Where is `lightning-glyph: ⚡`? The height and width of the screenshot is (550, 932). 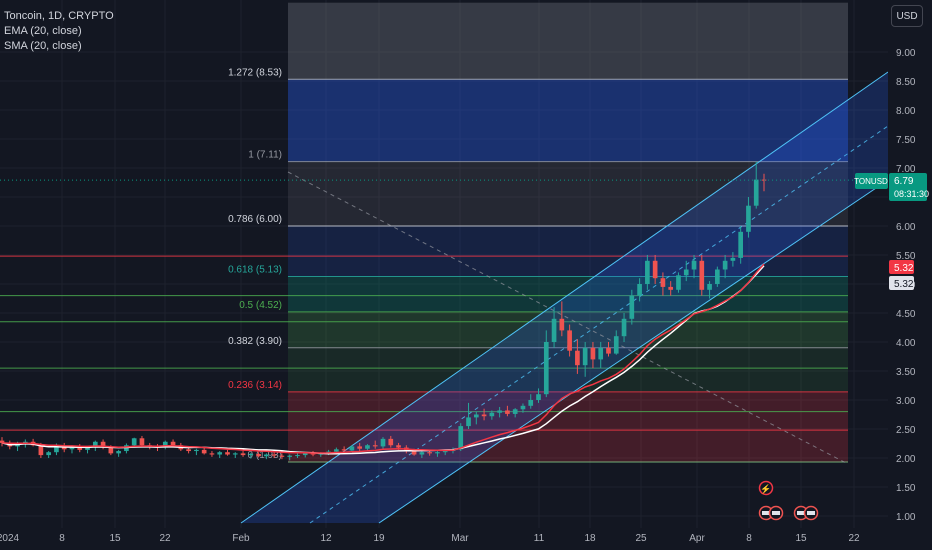
lightning-glyph: ⚡ is located at coordinates (765, 489).